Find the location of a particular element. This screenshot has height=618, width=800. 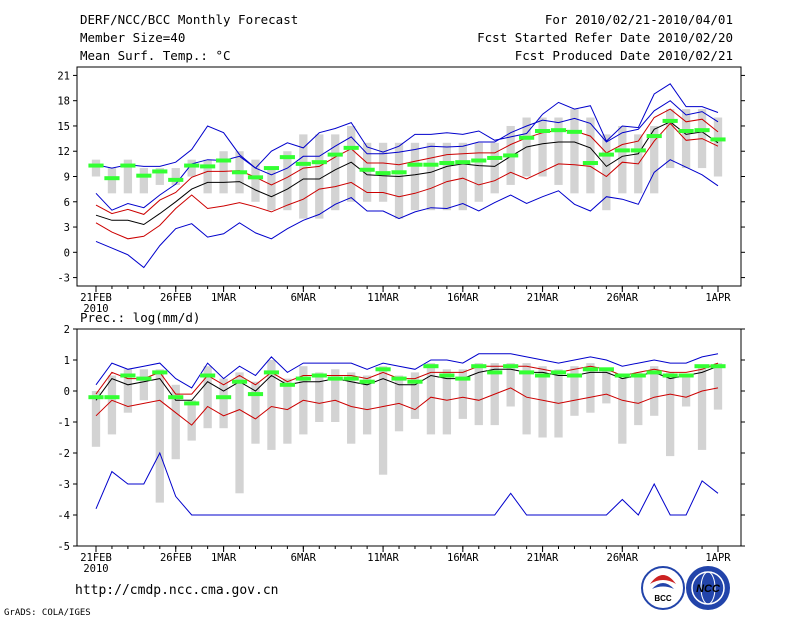

temp-line-p75 is located at coordinates (407, 161).